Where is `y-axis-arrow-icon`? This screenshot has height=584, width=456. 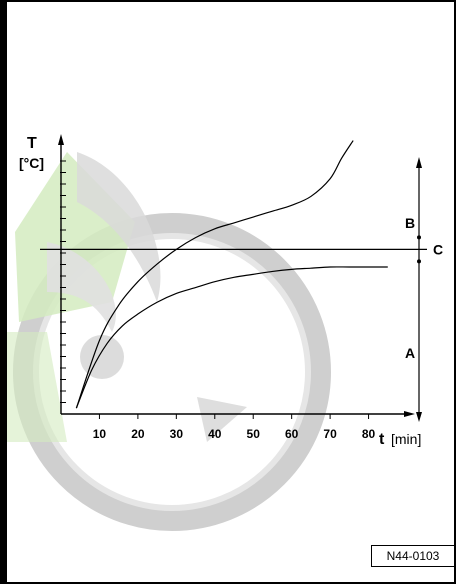
y-axis-arrow-icon is located at coordinates (61, 139).